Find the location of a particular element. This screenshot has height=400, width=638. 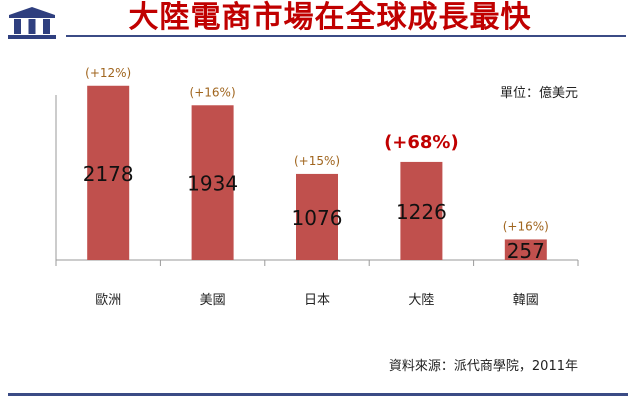

x-tick-label: 日本 is located at coordinates (317, 300).